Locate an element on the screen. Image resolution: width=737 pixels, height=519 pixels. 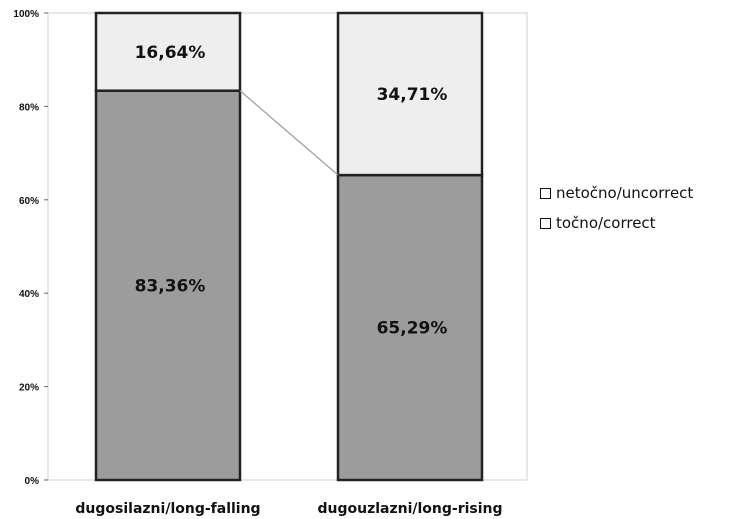
y-tick-label: 20% is located at coordinates (29, 388).